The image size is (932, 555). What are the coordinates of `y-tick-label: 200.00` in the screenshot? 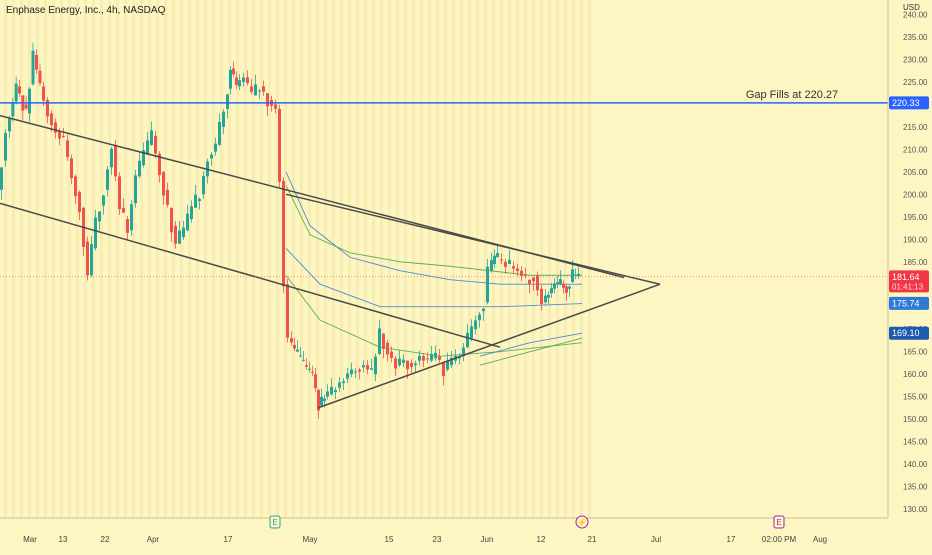 It's located at (915, 194).